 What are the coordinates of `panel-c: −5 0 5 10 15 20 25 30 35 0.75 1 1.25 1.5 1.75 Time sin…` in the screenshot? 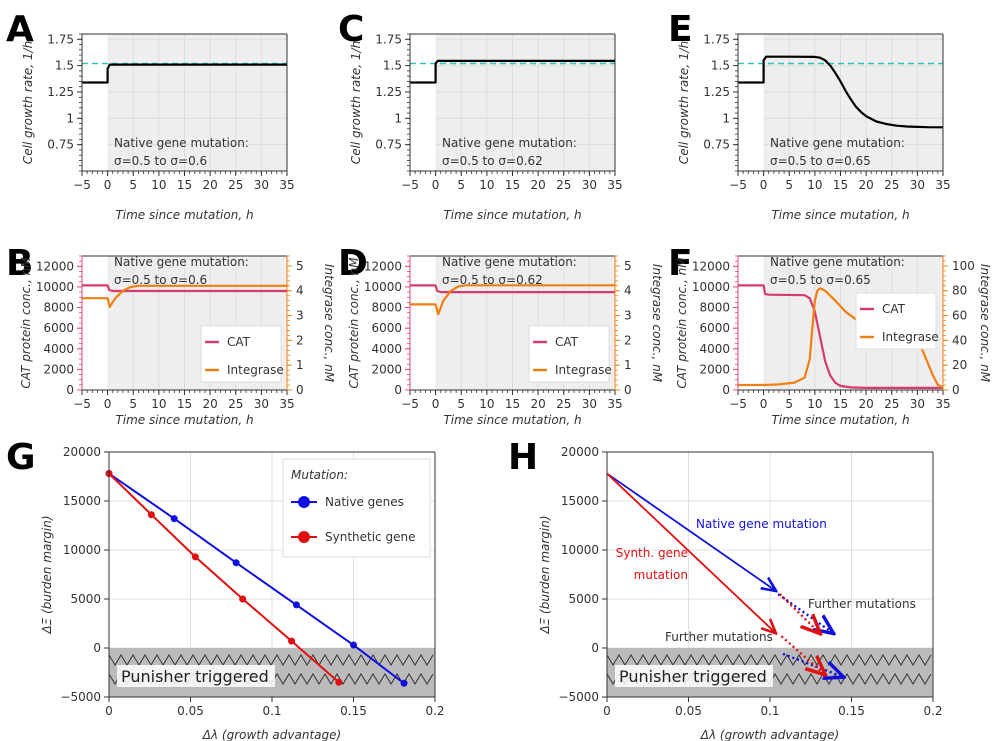 It's located at (486, 127).